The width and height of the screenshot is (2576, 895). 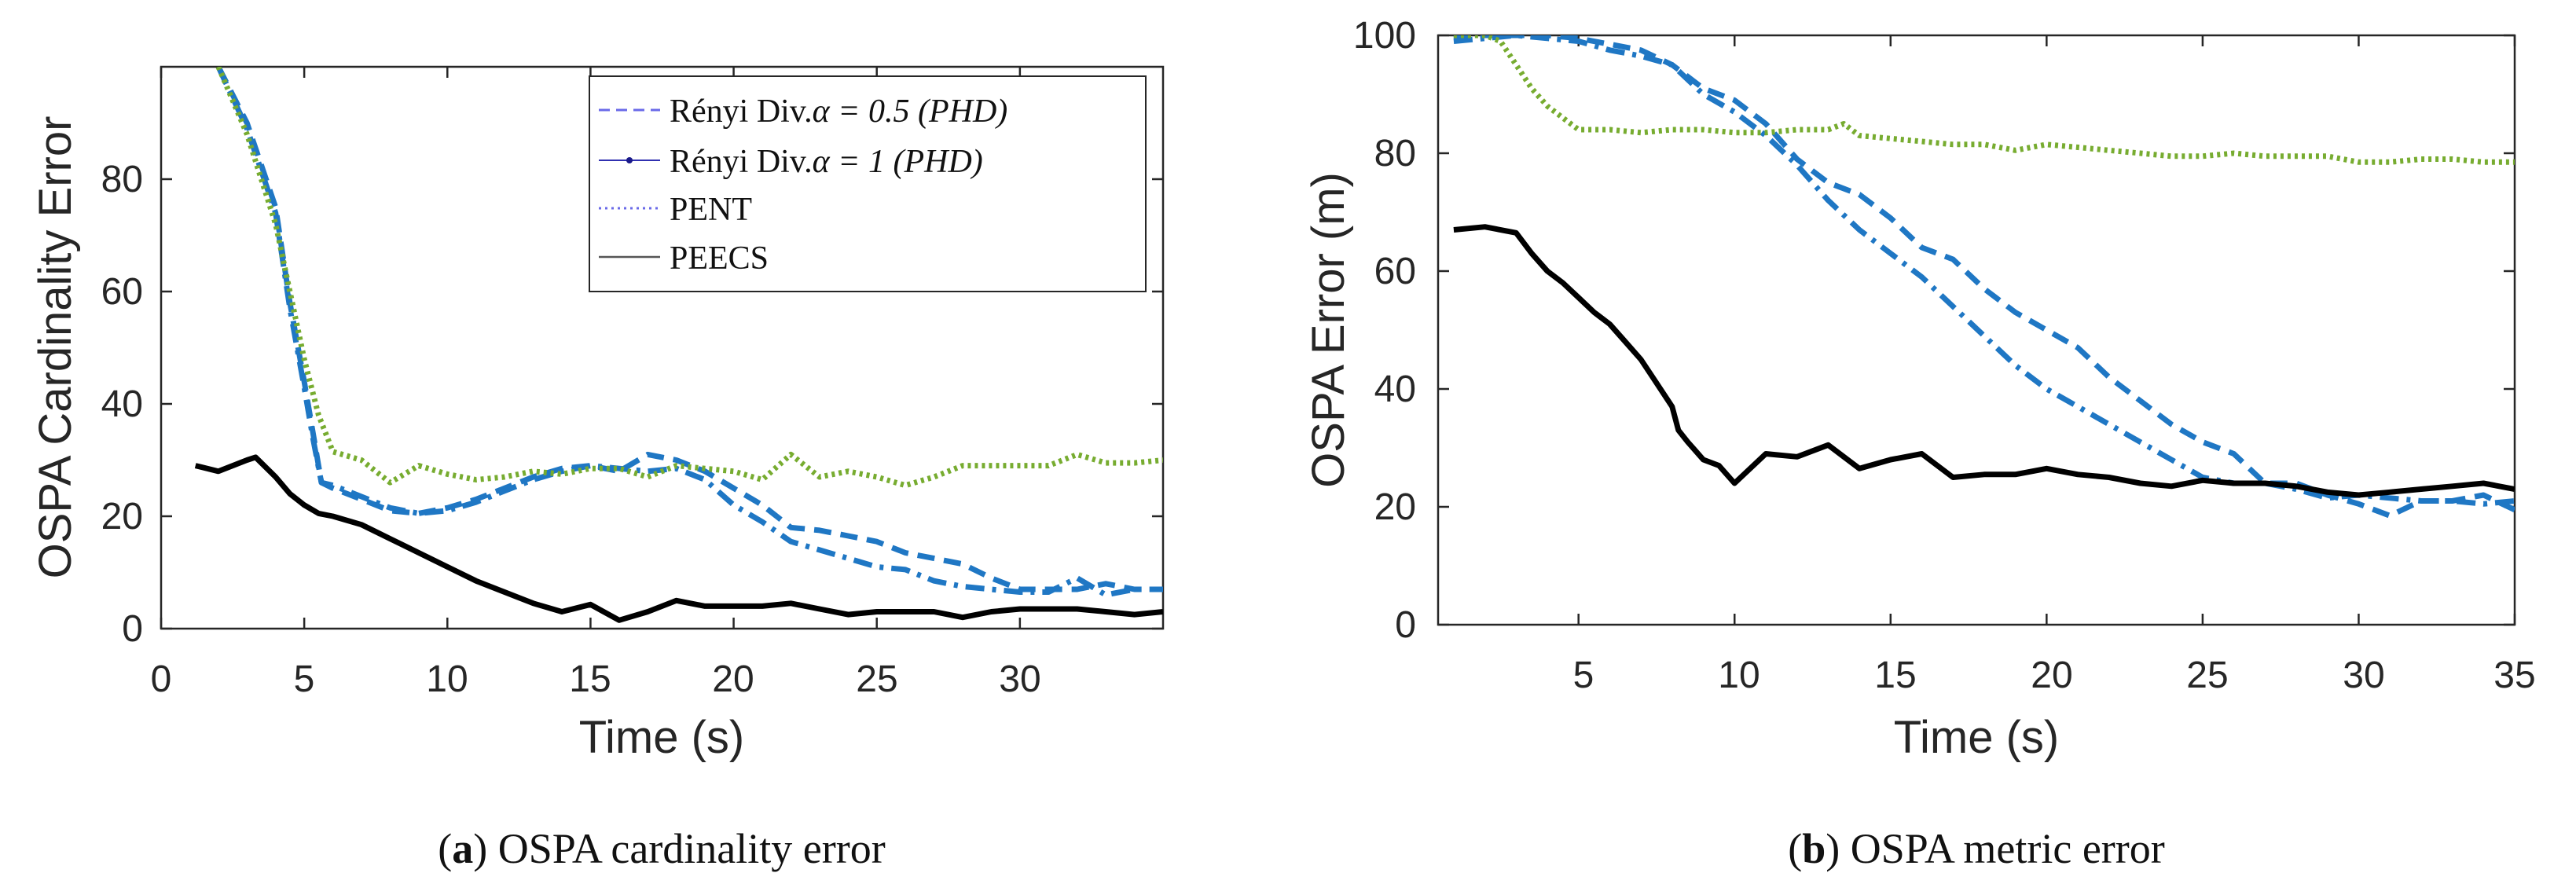 What do you see at coordinates (1019, 679) in the screenshot?
I see `panel-a-xtick: 30` at bounding box center [1019, 679].